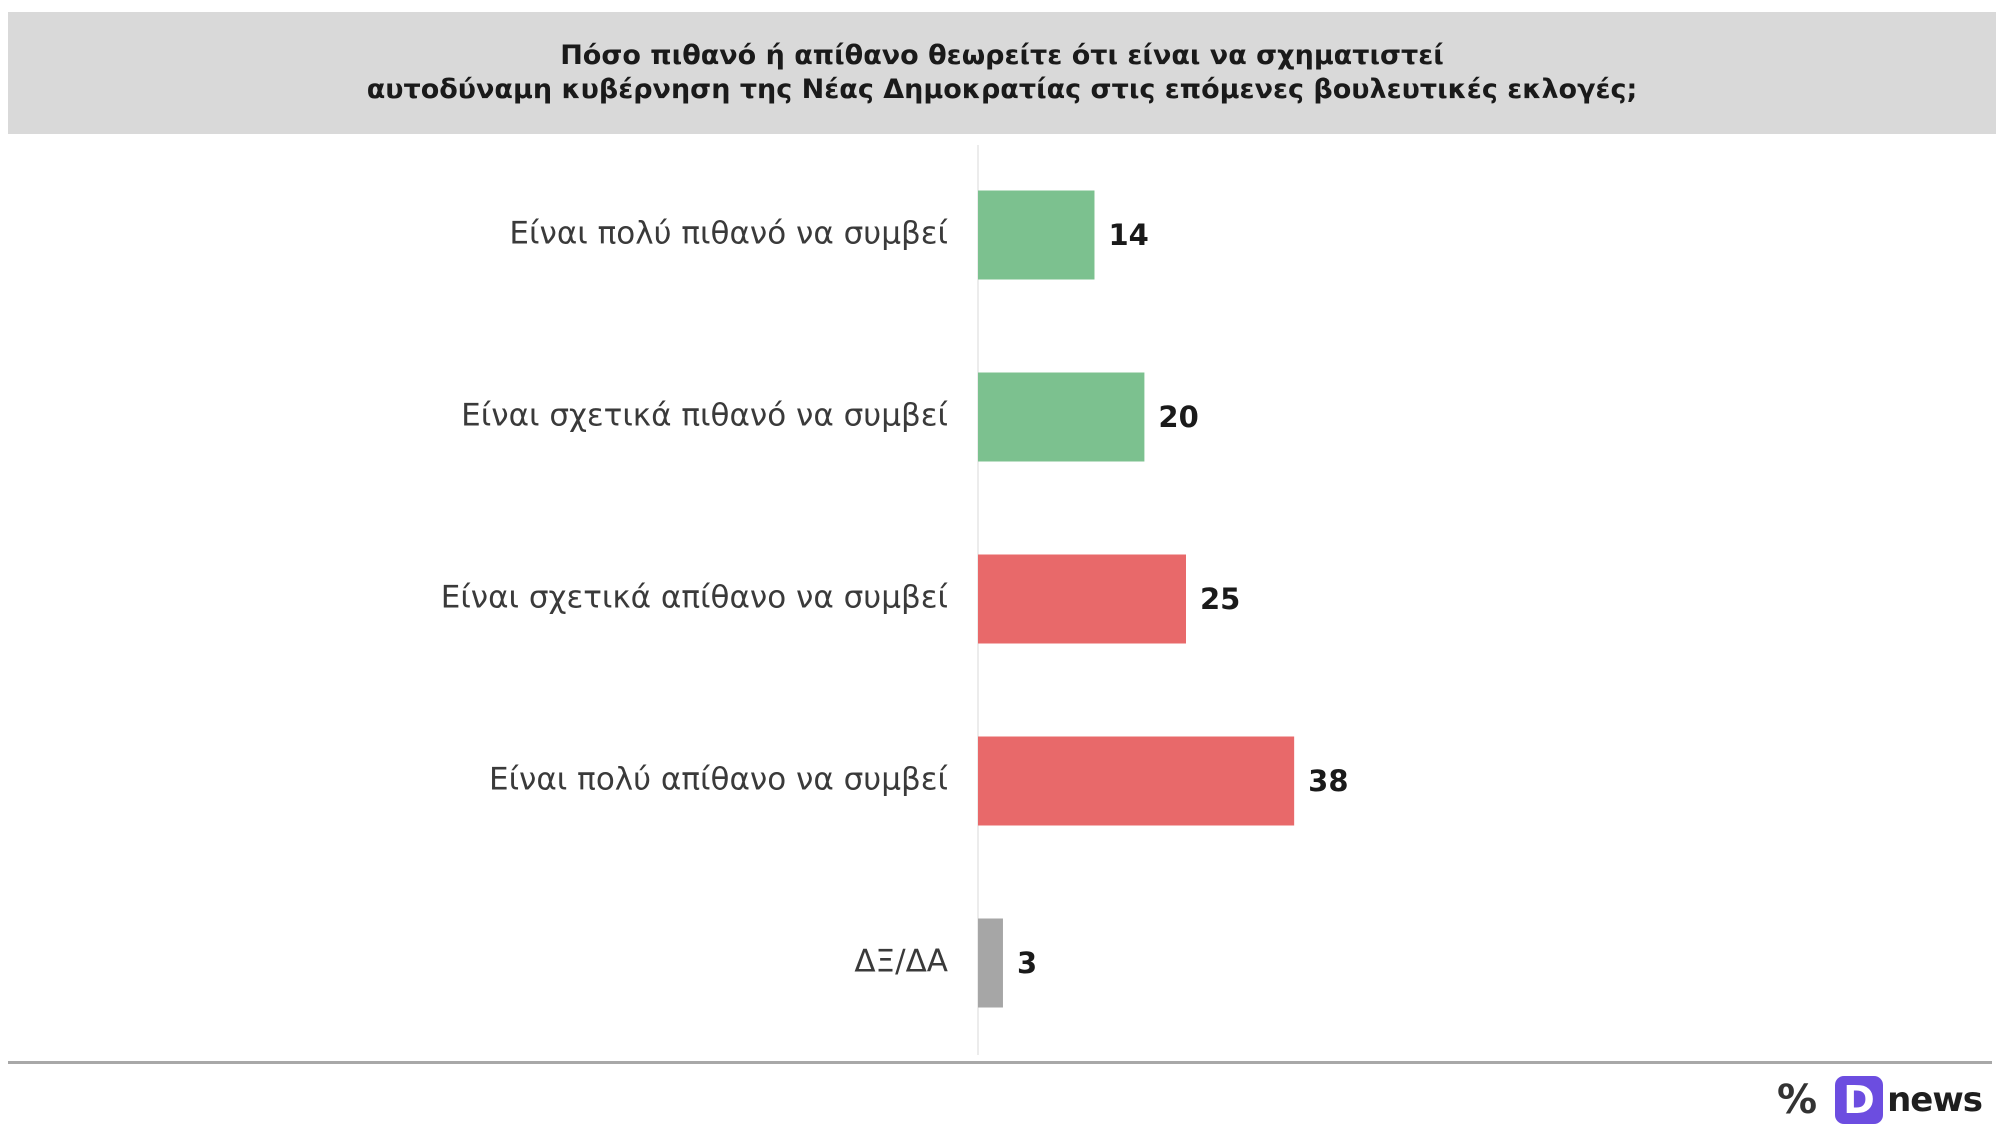  Describe the element at coordinates (1178, 417) in the screenshot. I see `value-label-1: 20` at that location.